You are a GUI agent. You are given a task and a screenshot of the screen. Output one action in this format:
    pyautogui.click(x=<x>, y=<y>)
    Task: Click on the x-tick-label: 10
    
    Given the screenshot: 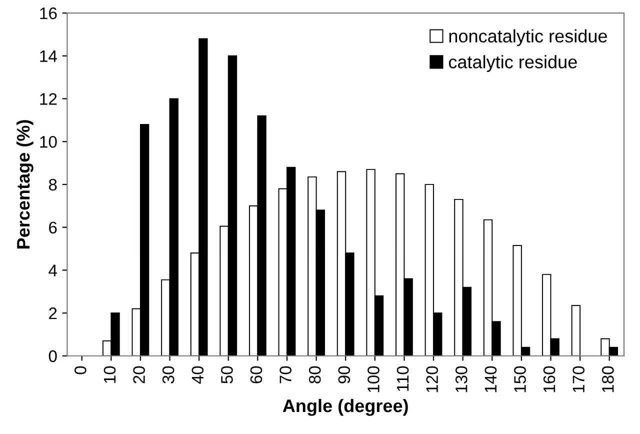 What is the action you would take?
    pyautogui.click(x=110, y=374)
    